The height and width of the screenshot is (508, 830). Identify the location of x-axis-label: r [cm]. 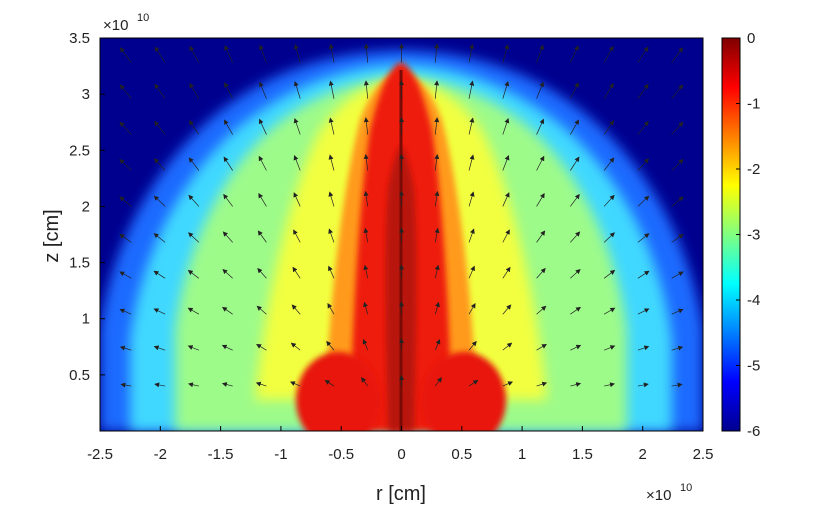
(401, 494).